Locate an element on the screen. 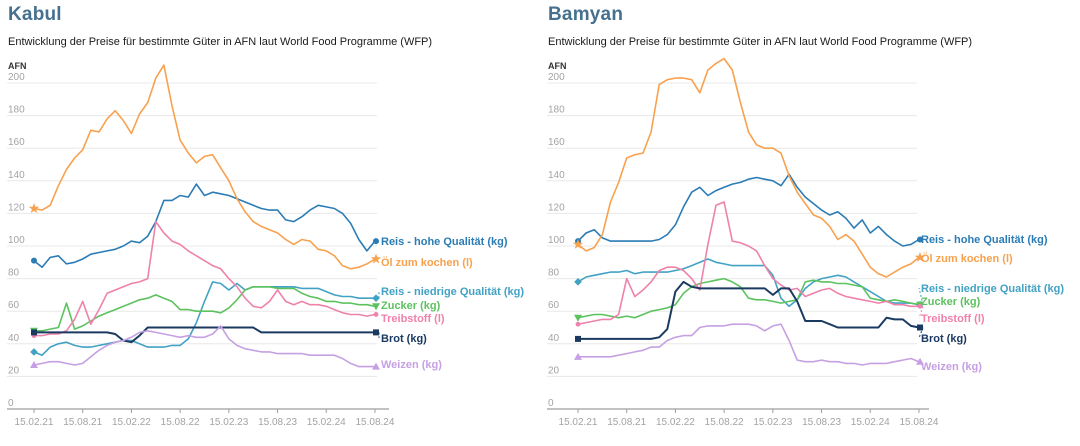 The height and width of the screenshot is (446, 1080). series-start-marker-reis-hohe is located at coordinates (34, 260).